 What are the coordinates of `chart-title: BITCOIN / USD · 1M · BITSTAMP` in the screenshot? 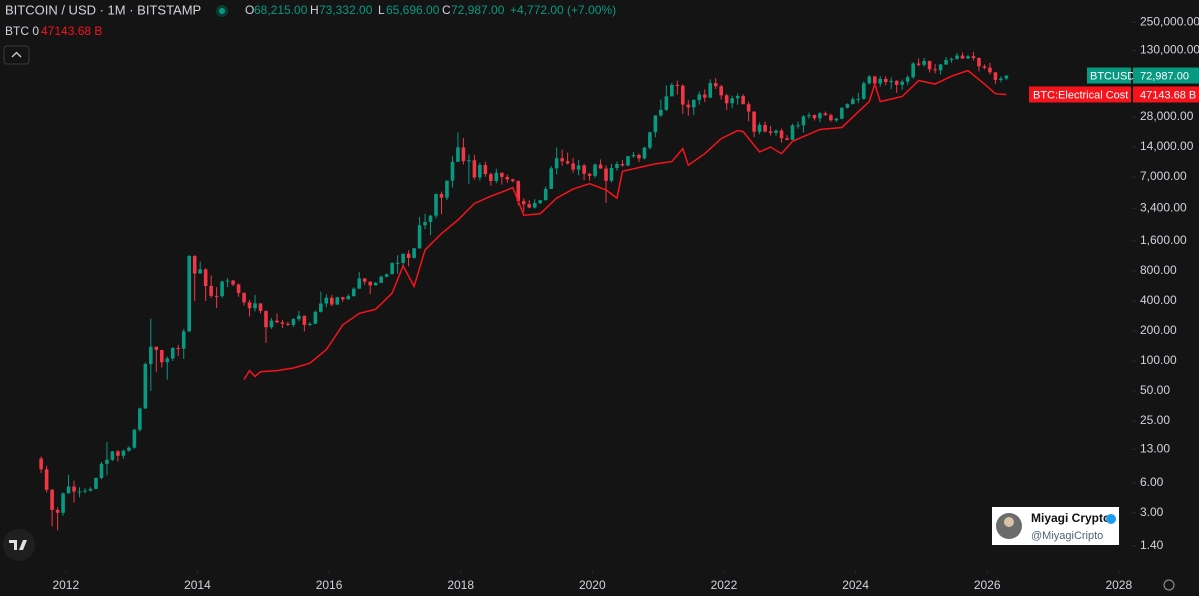 It's located at (103, 9).